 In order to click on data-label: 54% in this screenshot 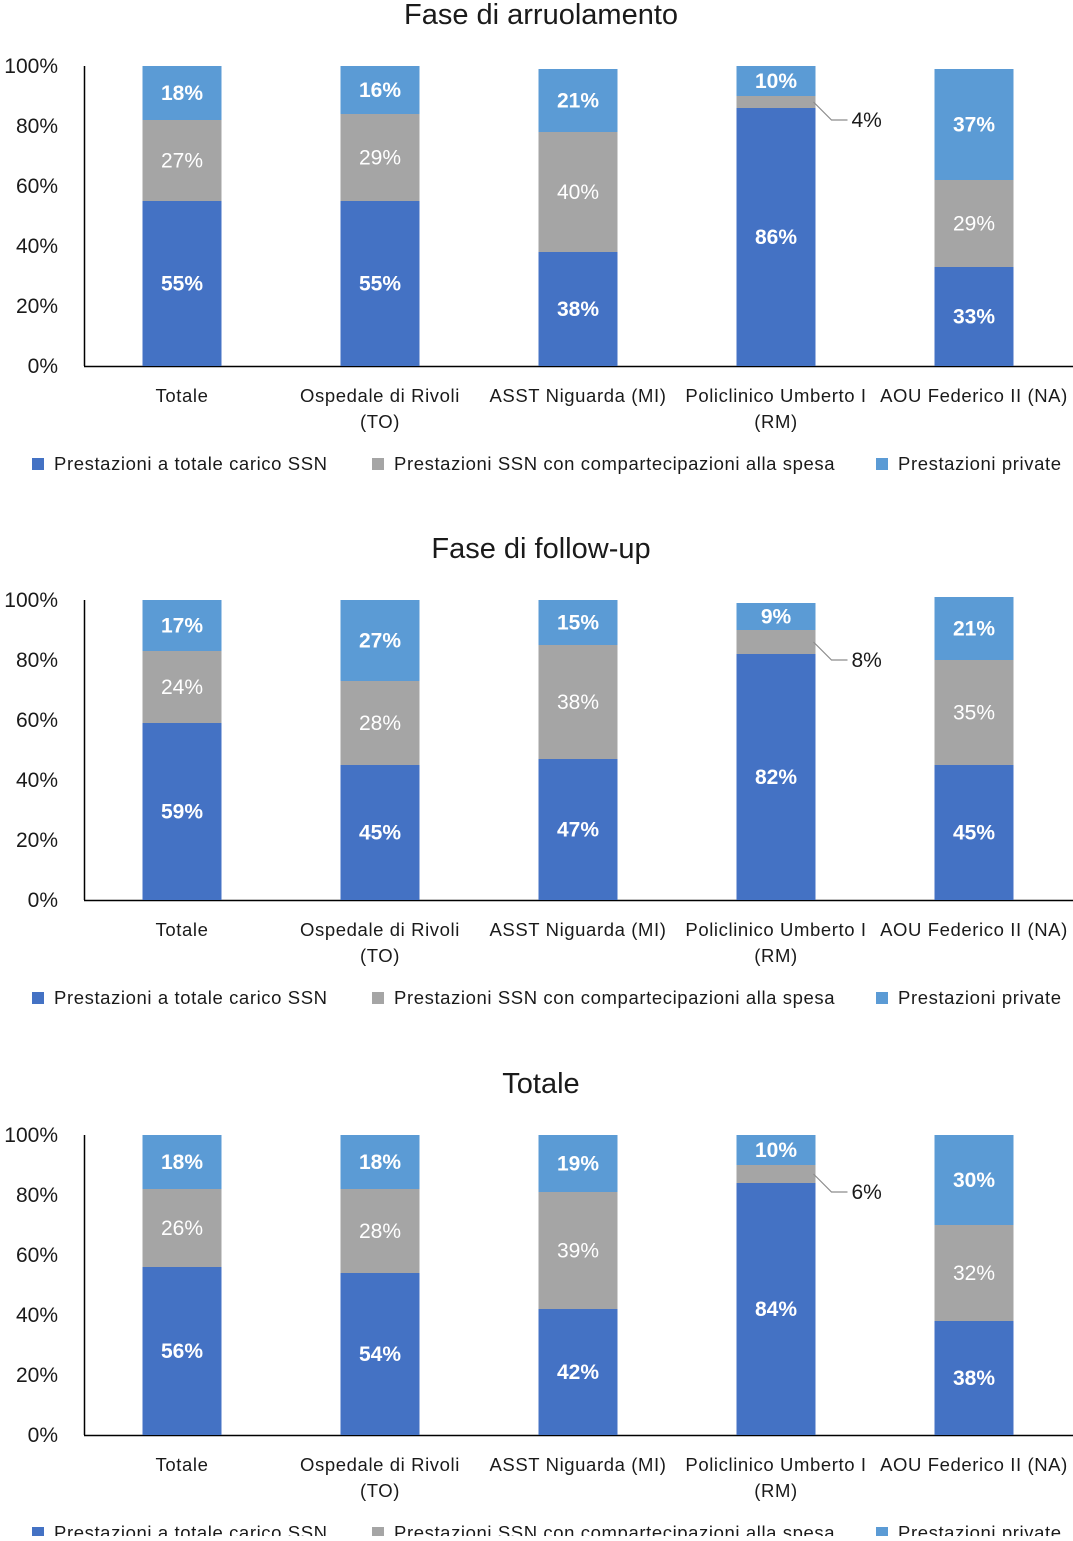, I will do `click(380, 1354)`.